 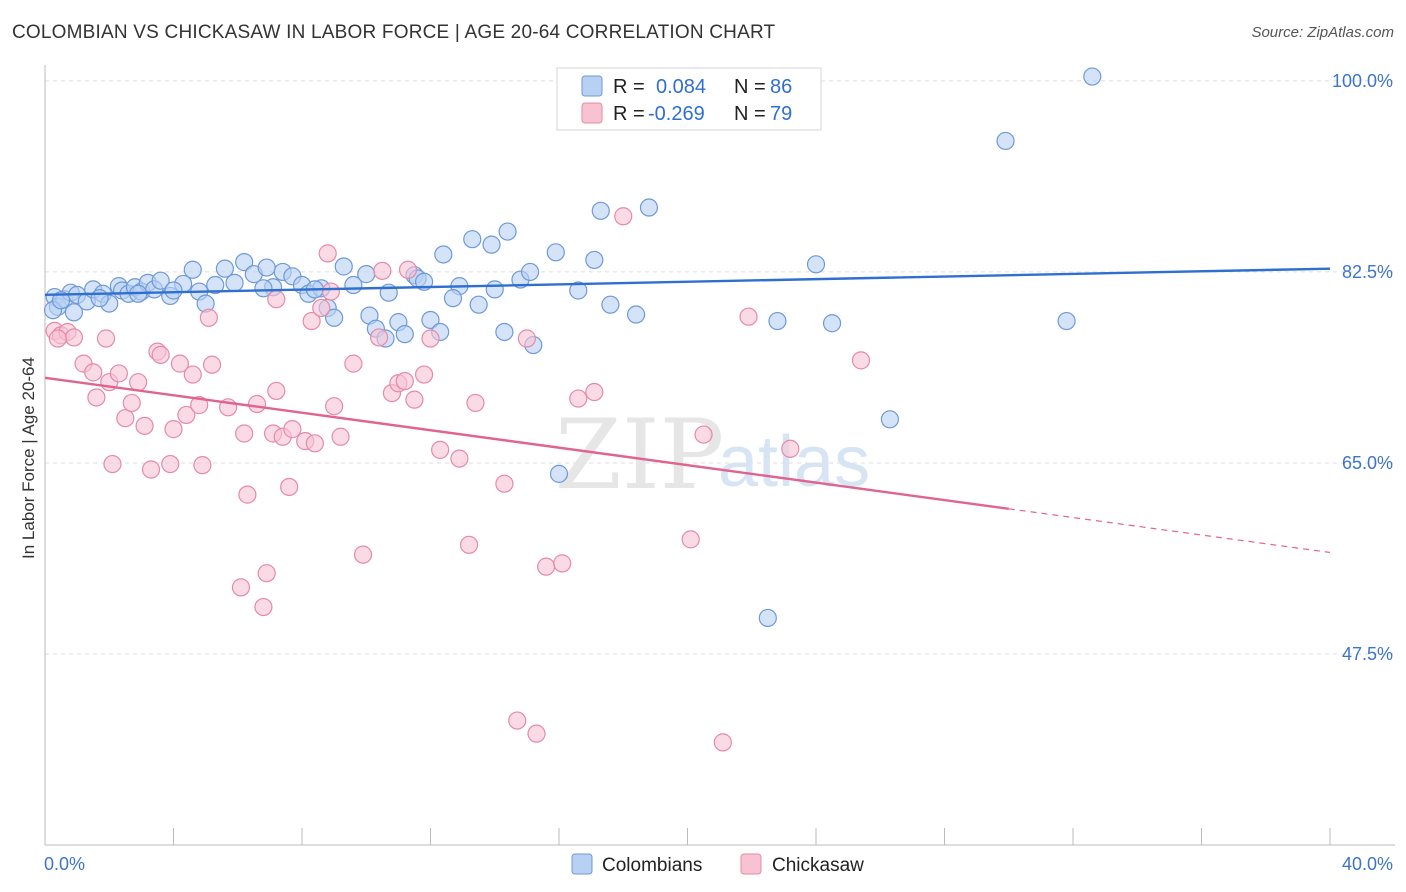 I want to click on bottom-legend-blue-swatch, so click(x=582, y=864).